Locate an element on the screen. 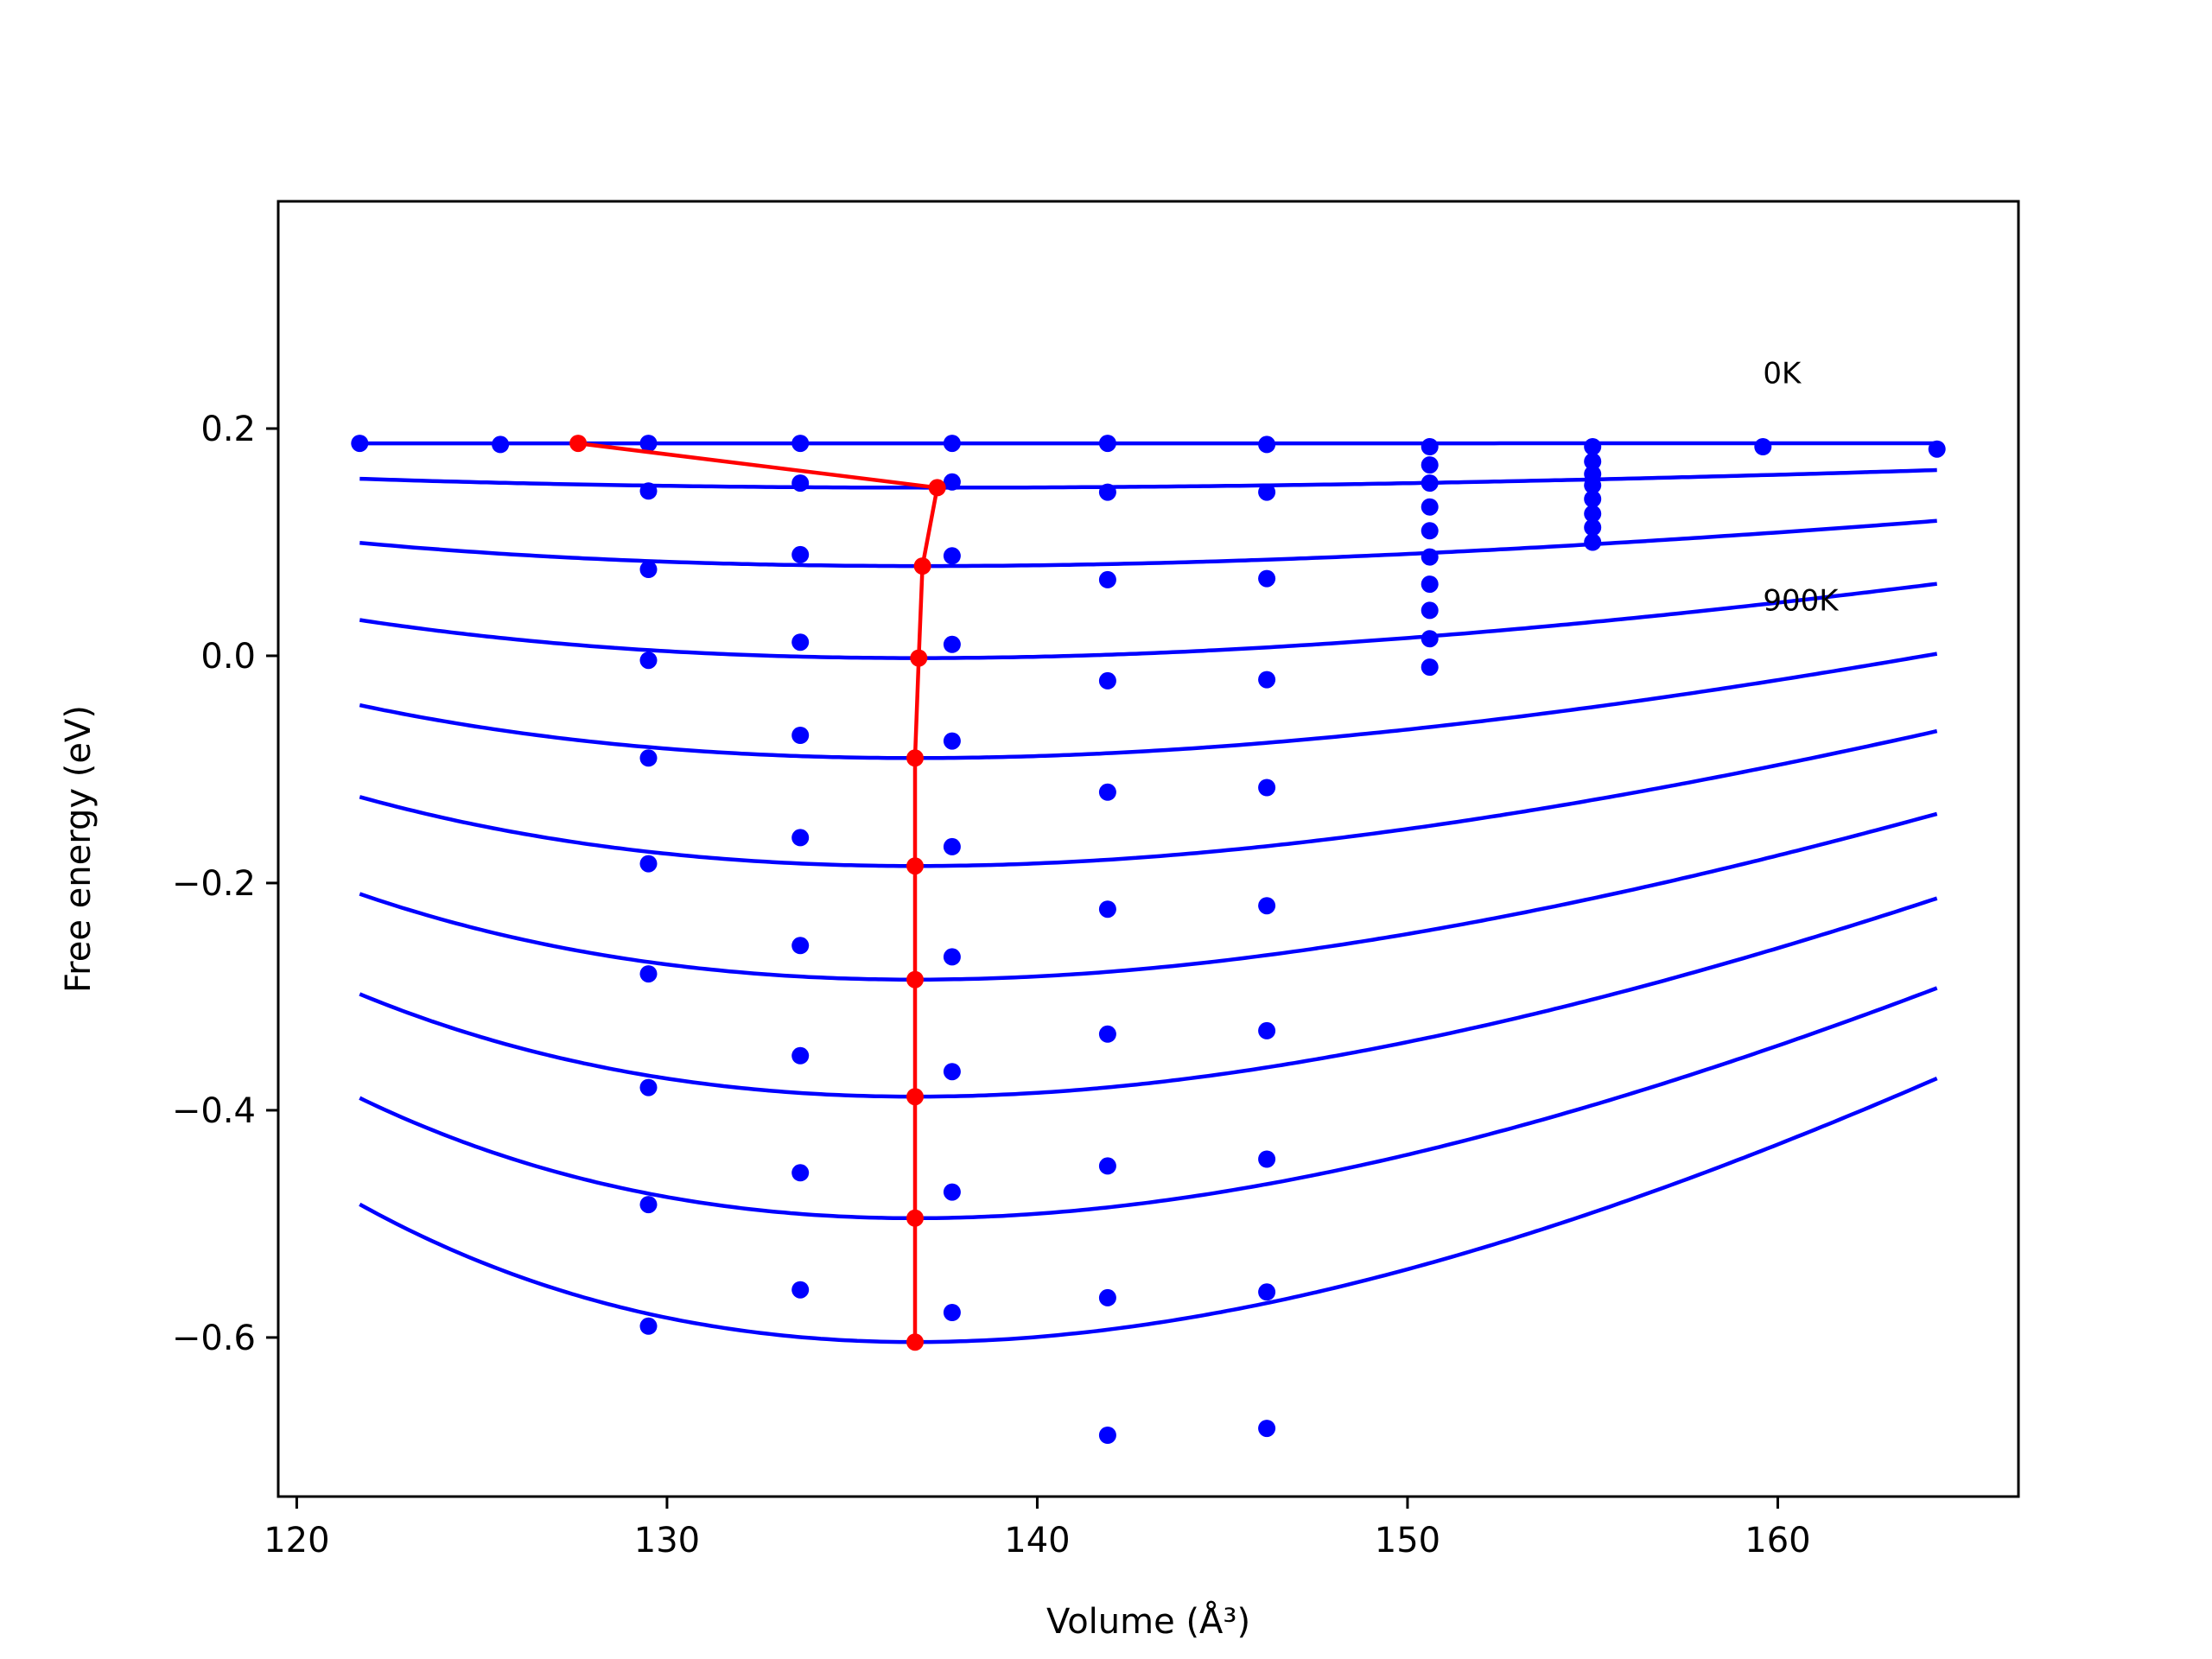 This screenshot has width=2212, height=1659. minimum-path is located at coordinates (757, 893).